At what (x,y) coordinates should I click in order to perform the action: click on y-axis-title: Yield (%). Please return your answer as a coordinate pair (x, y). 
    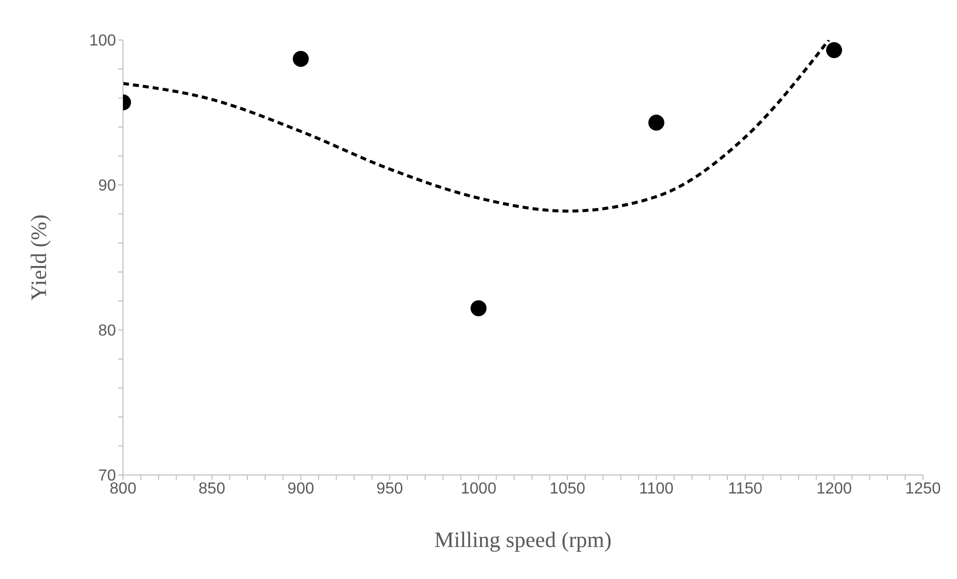
    Looking at the image, I should click on (38, 257).